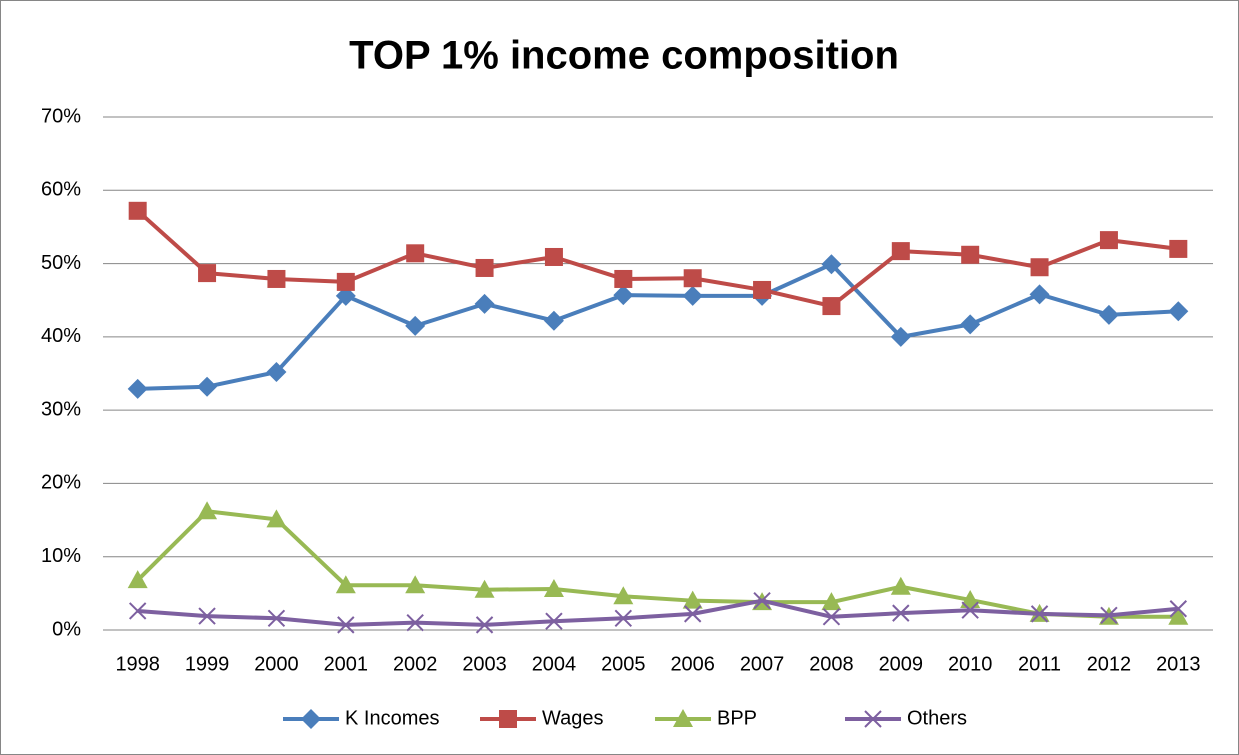  Describe the element at coordinates (137, 664) in the screenshot. I see `x-tick-label: 1998` at that location.